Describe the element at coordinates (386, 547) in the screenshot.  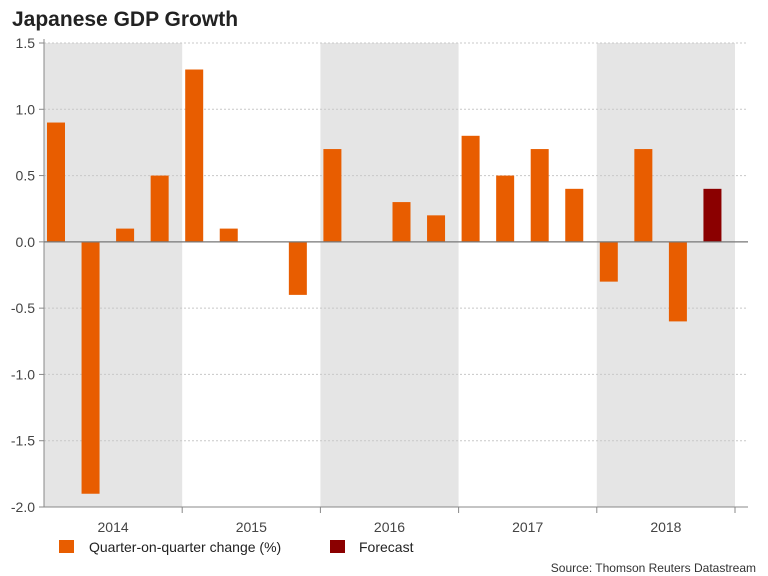
I see `legend-label-forecast: Forecast` at that location.